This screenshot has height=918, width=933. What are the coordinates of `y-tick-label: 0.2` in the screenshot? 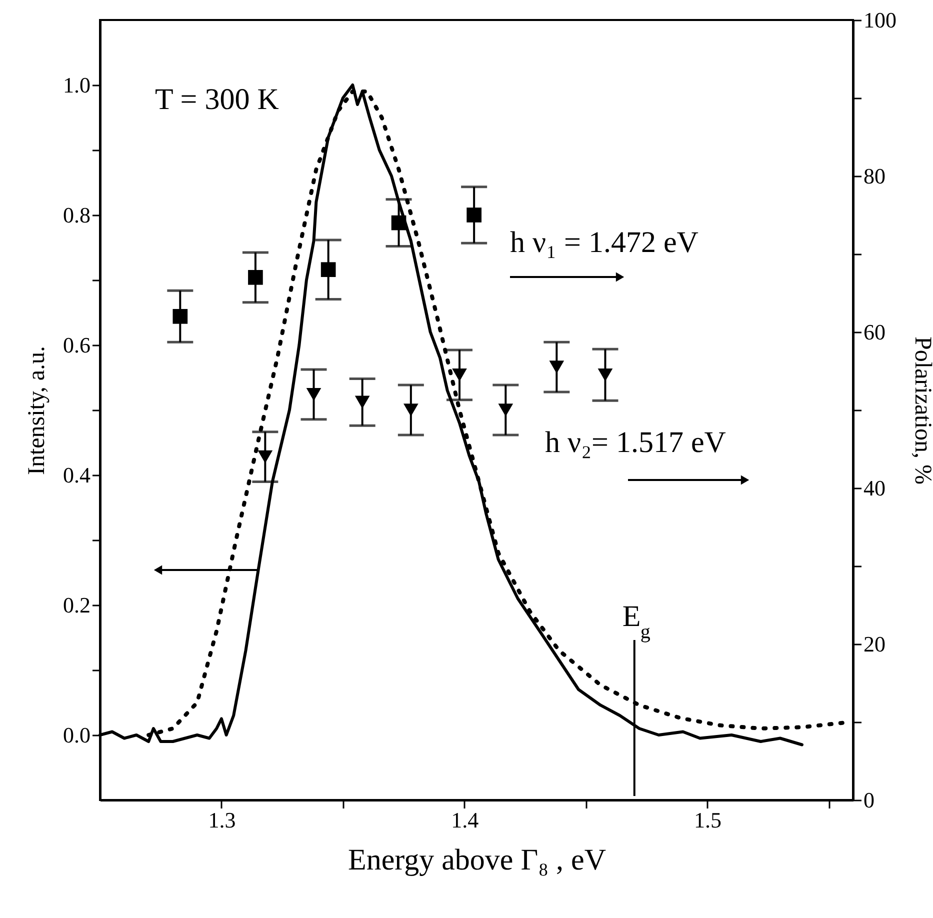 It's located at (76, 605).